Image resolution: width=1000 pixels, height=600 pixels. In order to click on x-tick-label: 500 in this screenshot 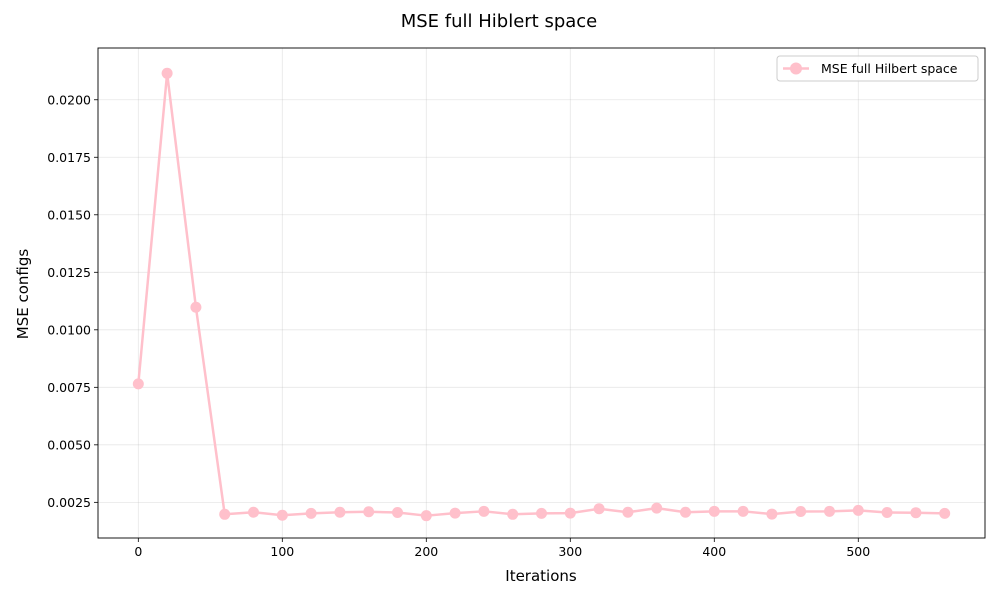, I will do `click(858, 551)`.